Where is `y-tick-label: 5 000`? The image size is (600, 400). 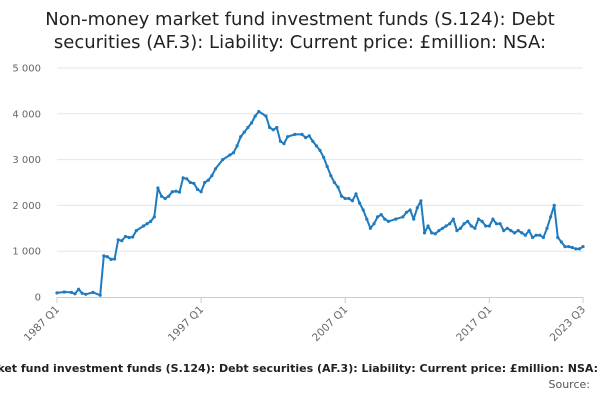
y-tick-label: 5 000 is located at coordinates (26, 69).